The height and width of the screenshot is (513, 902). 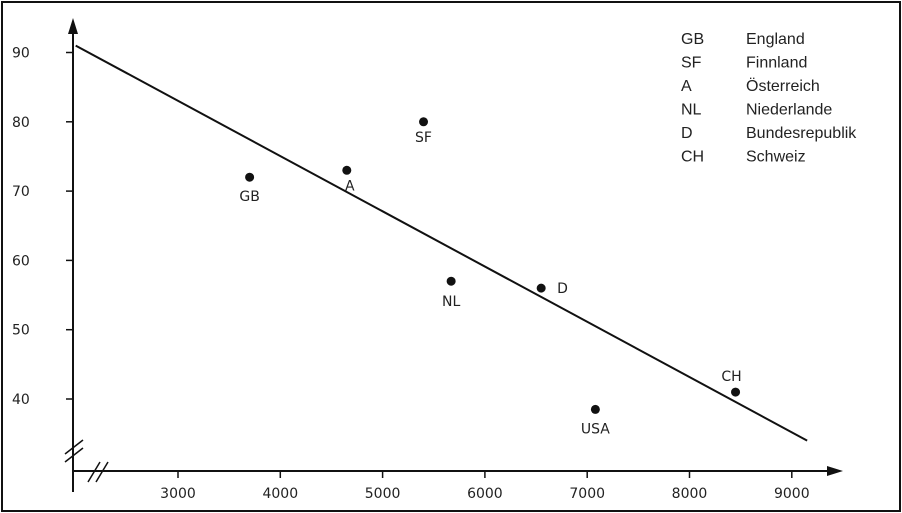 What do you see at coordinates (776, 157) in the screenshot?
I see `legend-name: Schweiz` at bounding box center [776, 157].